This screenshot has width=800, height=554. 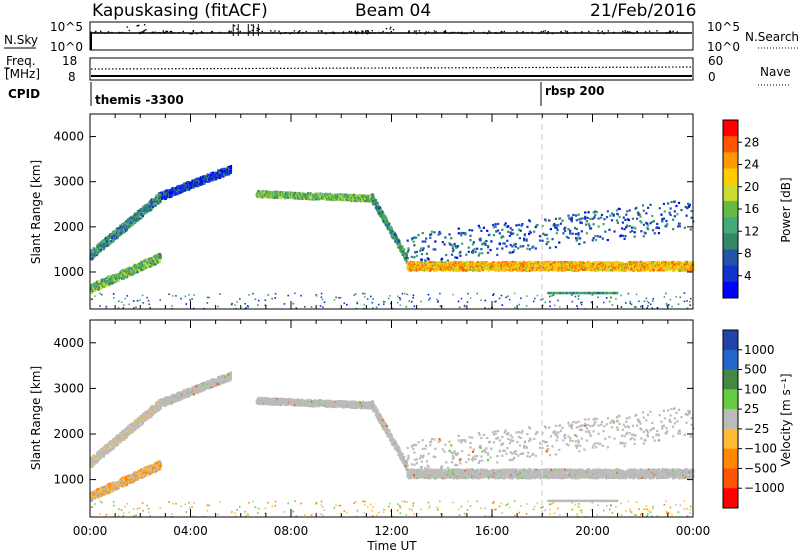 What do you see at coordinates (759, 350) in the screenshot?
I see `colorbar-tick-label: 1000` at bounding box center [759, 350].